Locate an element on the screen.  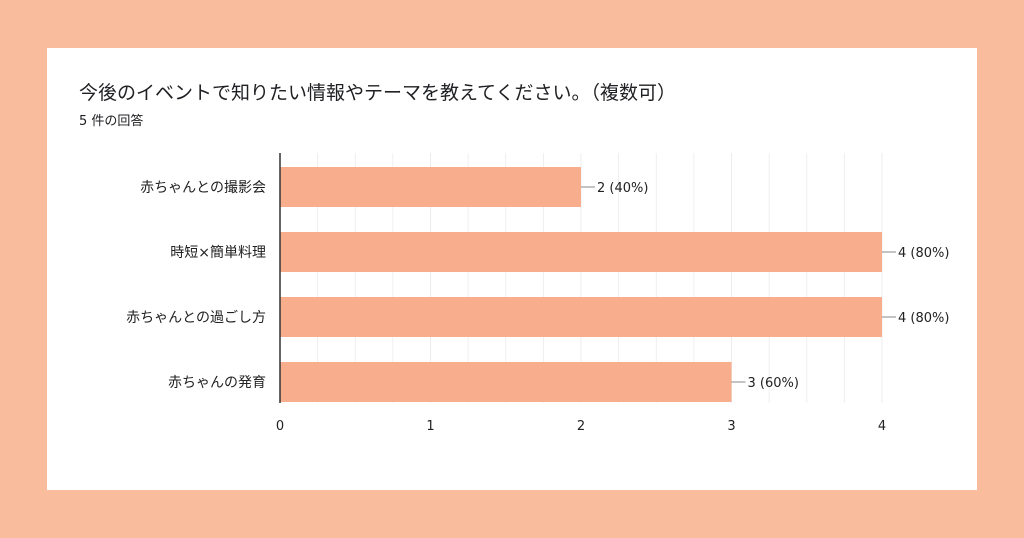
question-title: 今後のイベントで知りたい情報やテーマを教えてください。（複数可） is located at coordinates (377, 93).